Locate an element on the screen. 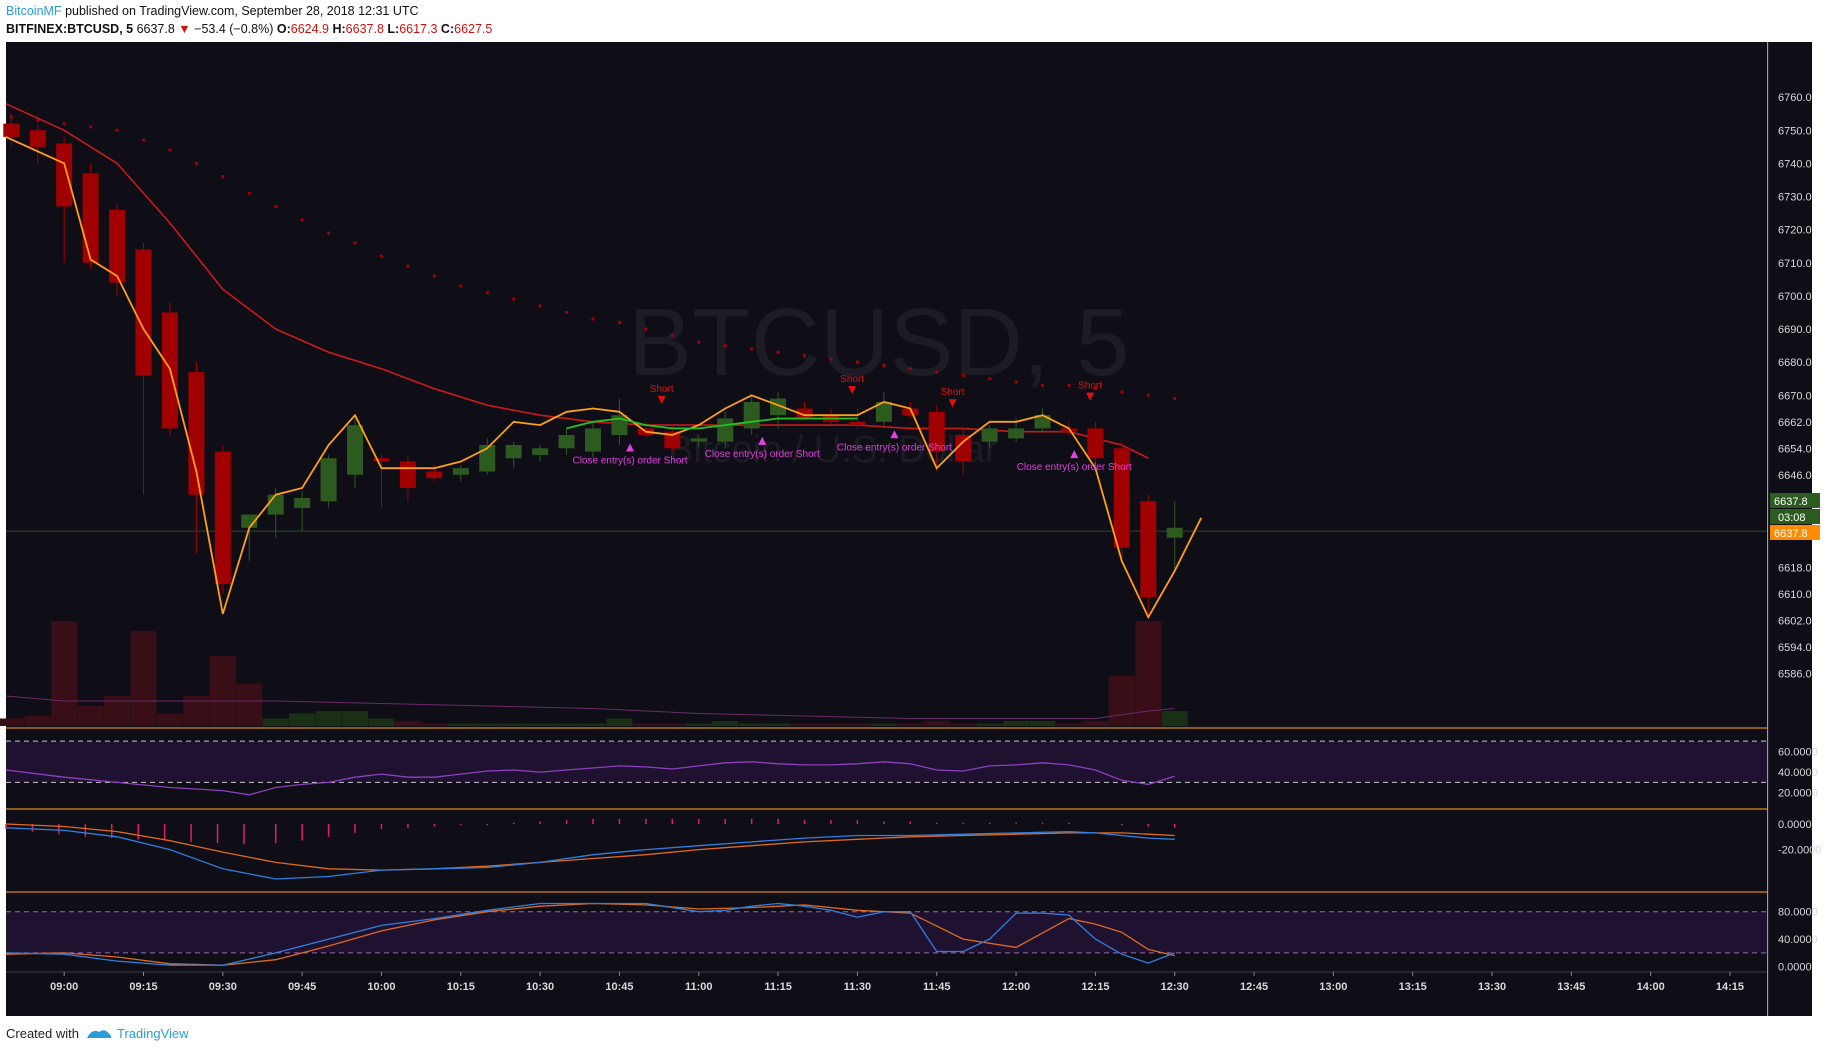  time-tick-label: 13:30 is located at coordinates (1492, 987).